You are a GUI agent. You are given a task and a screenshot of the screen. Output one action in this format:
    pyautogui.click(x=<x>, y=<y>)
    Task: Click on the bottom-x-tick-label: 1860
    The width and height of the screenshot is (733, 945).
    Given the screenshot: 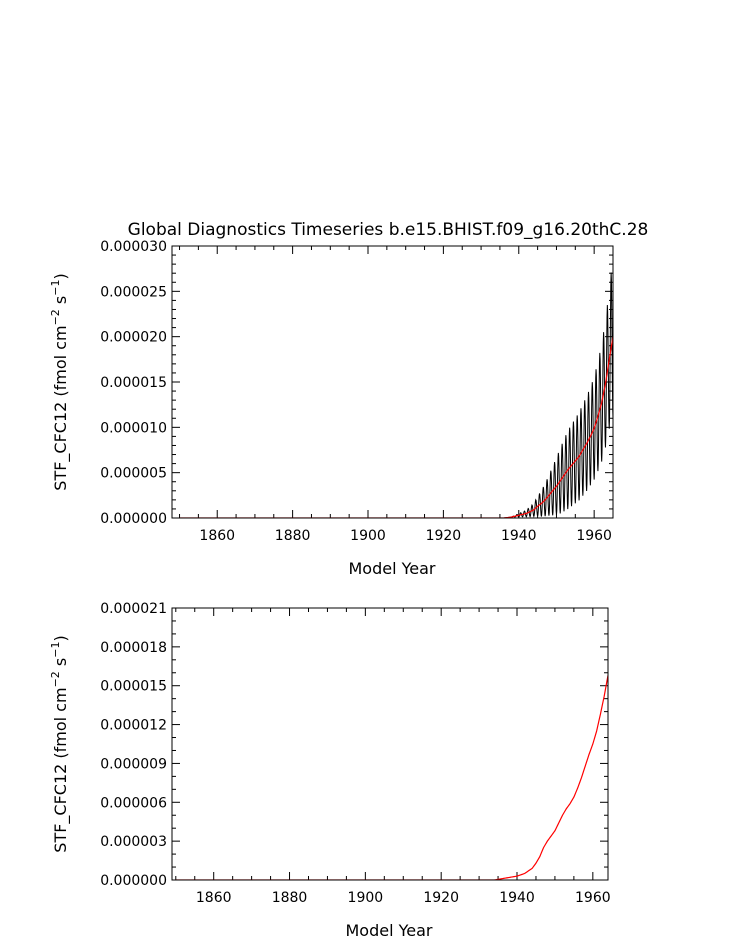 What is the action you would take?
    pyautogui.click(x=214, y=898)
    